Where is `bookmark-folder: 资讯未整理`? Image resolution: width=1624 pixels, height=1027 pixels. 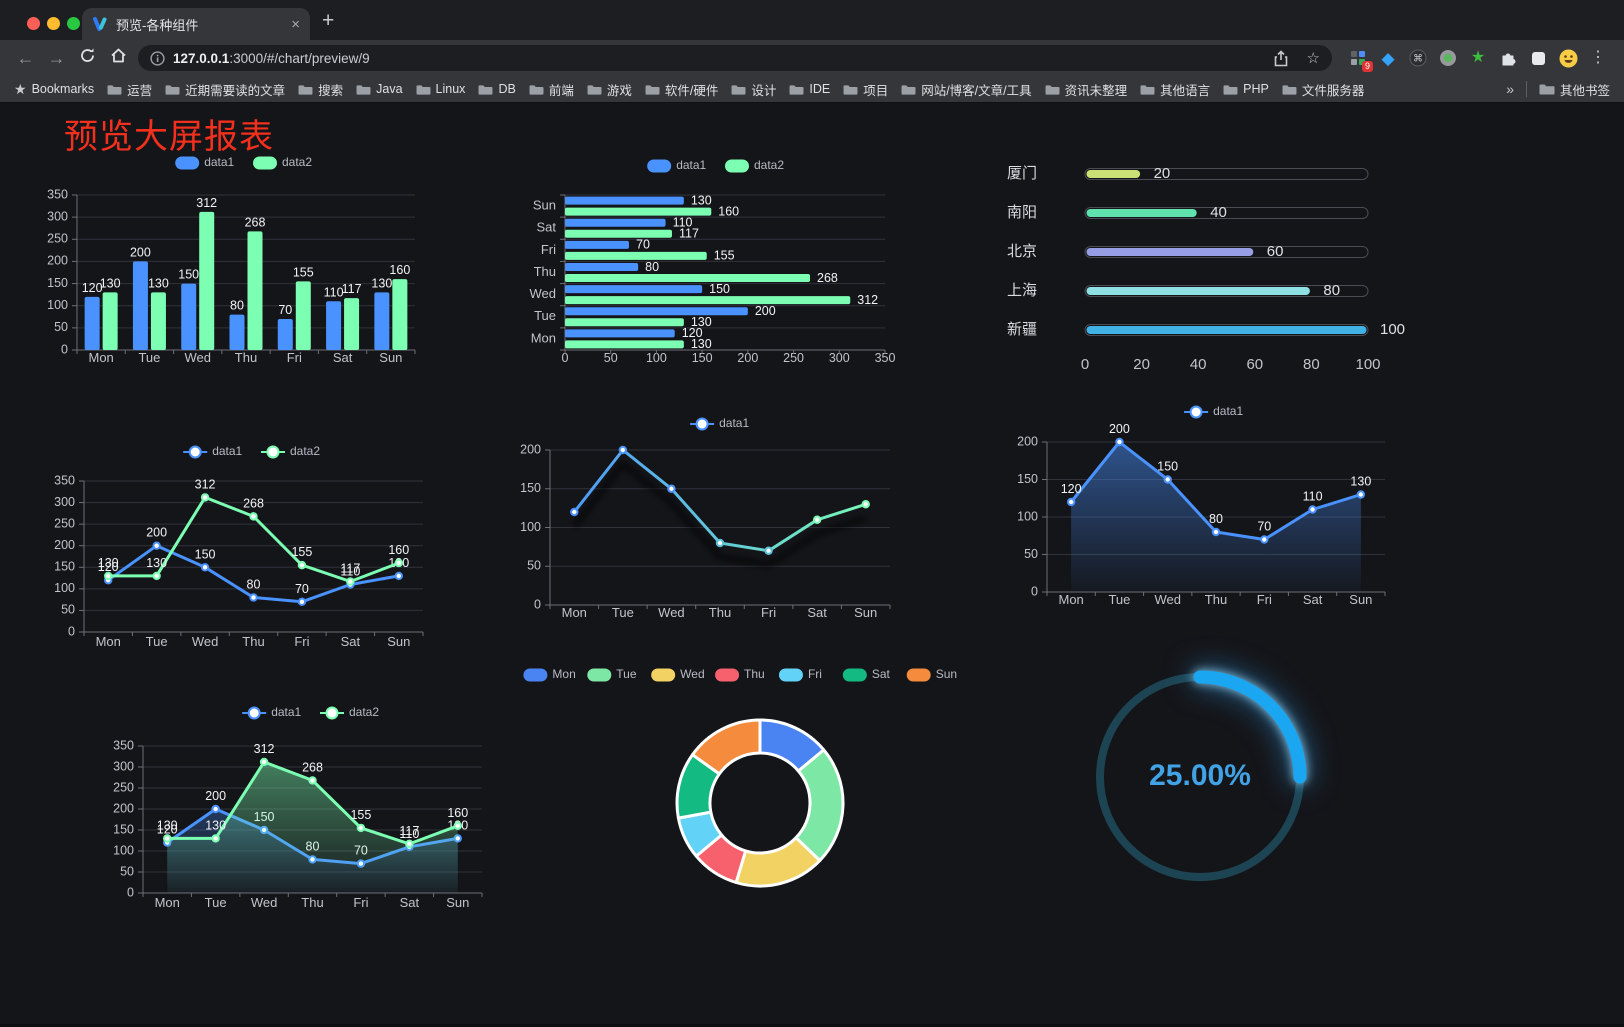 bookmark-folder: 资讯未整理 is located at coordinates (1086, 89).